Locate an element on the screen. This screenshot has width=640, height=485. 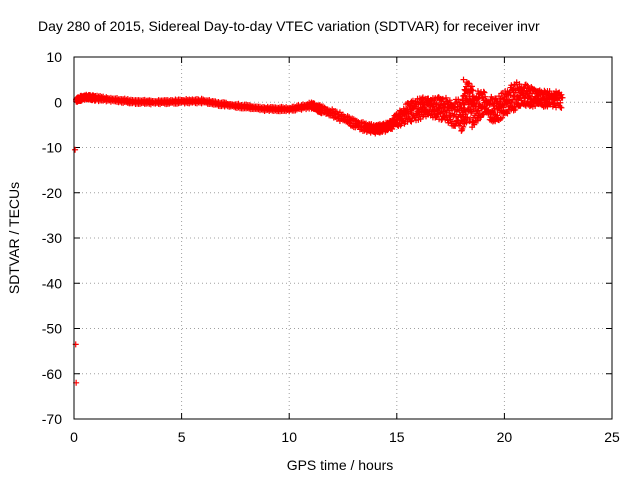
x-axis-label: GPS time / hours is located at coordinates (340, 465).